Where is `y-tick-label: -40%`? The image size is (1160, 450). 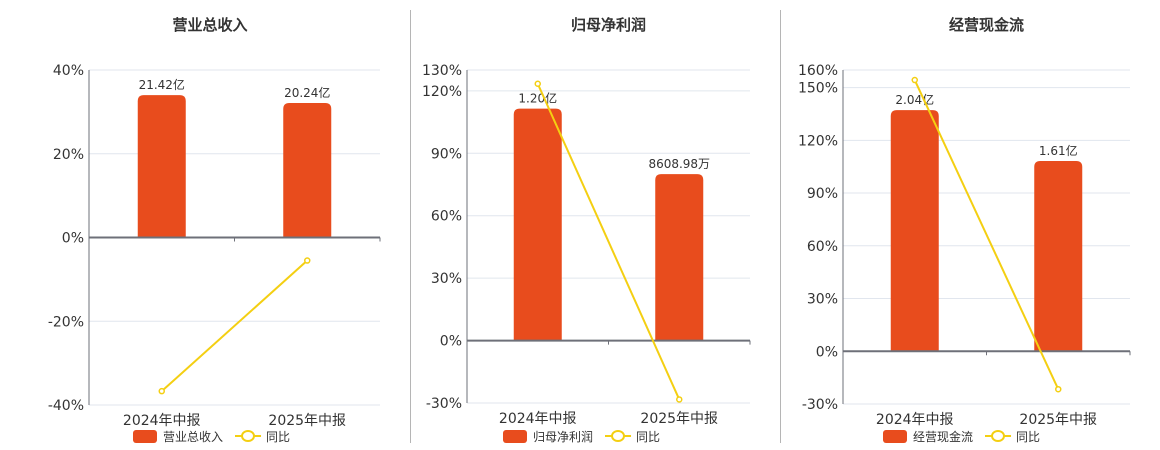 y-tick-label: -40% is located at coordinates (66, 406).